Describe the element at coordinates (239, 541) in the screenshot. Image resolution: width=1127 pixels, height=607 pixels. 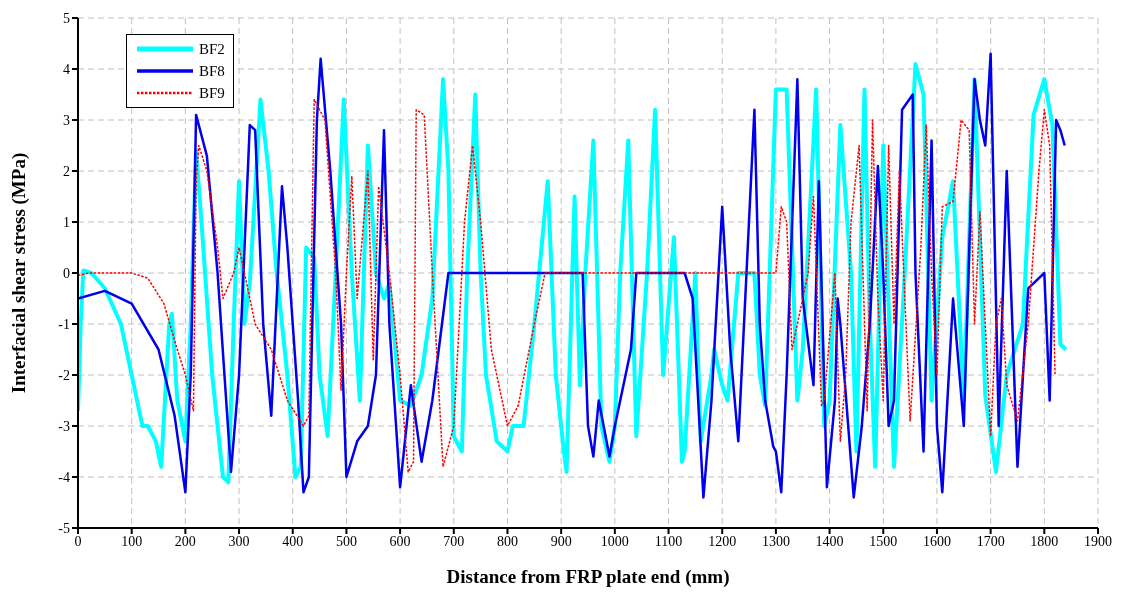
I see `x-tick-label: 300` at that location.